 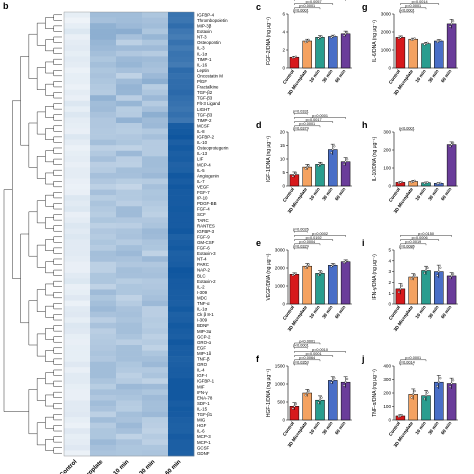 I want to click on y-axis-label: IFN-γ/DNA (ng μg⁻¹), so click(x=375, y=277).